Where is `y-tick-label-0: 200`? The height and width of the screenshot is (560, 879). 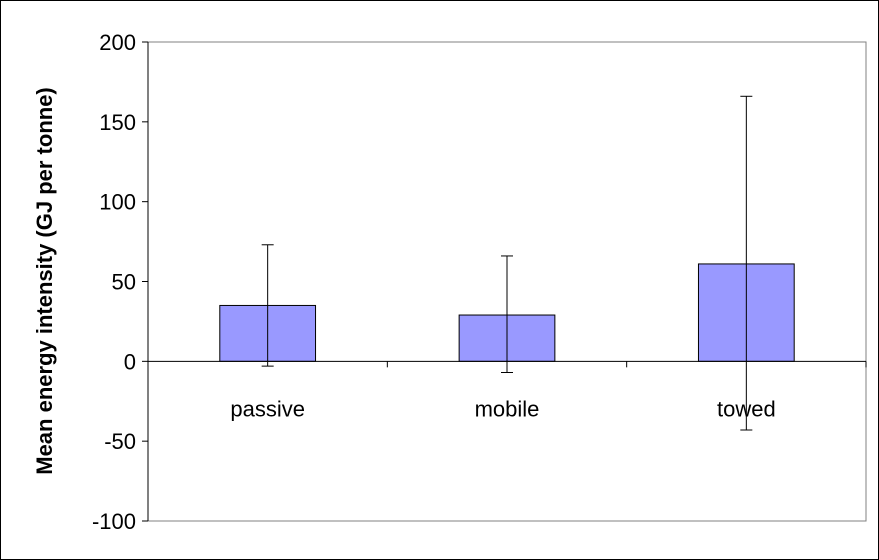
y-tick-label-0: 200 is located at coordinates (117, 42).